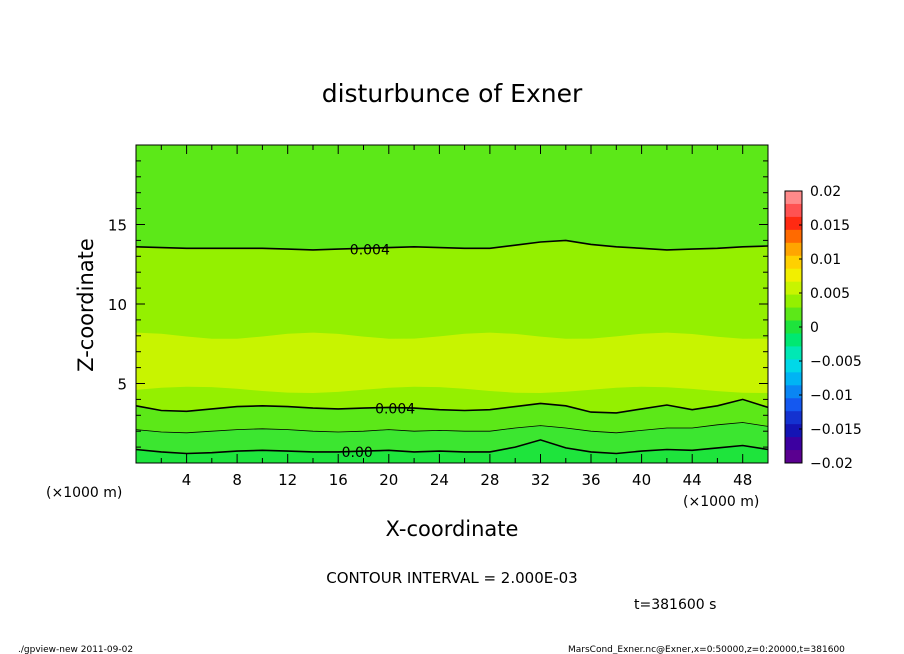 The image size is (904, 654). I want to click on y-tick-label: 5, so click(122, 385).